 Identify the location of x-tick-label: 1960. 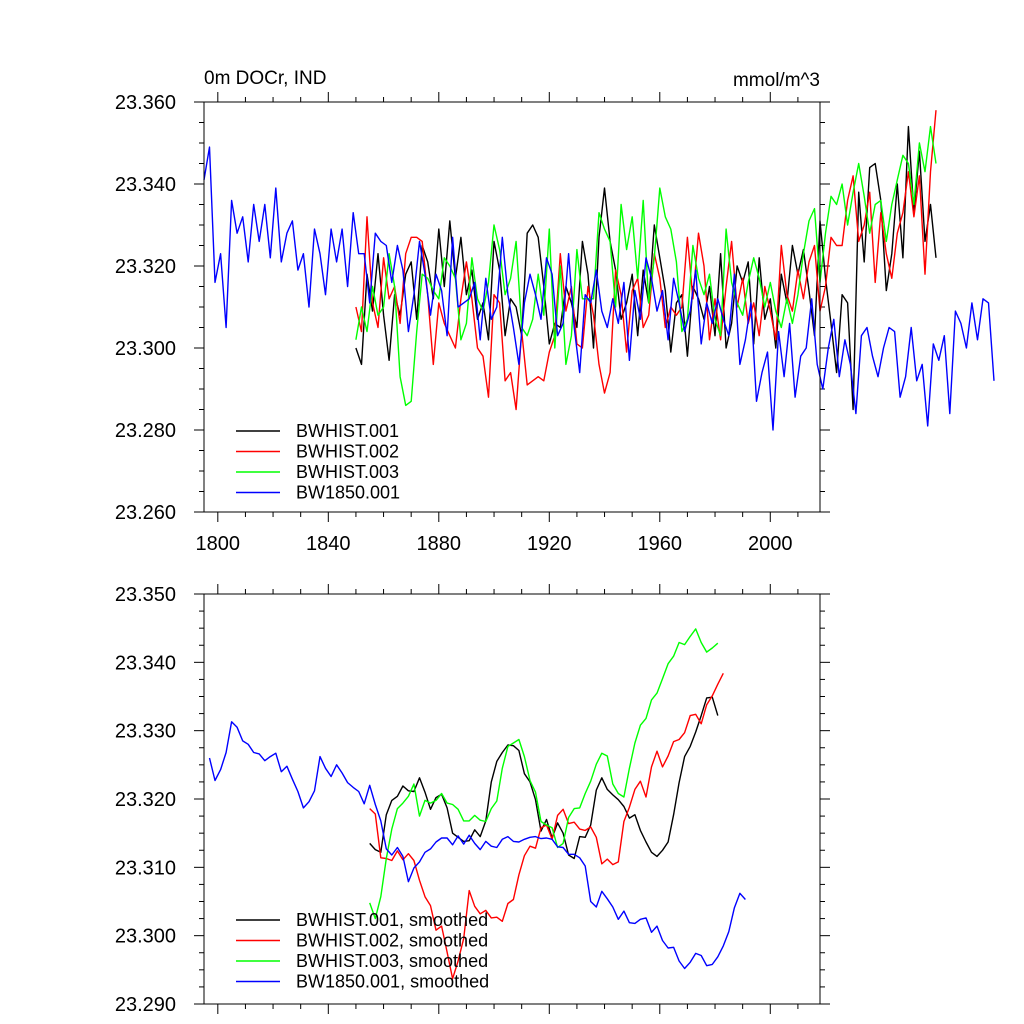
(660, 544).